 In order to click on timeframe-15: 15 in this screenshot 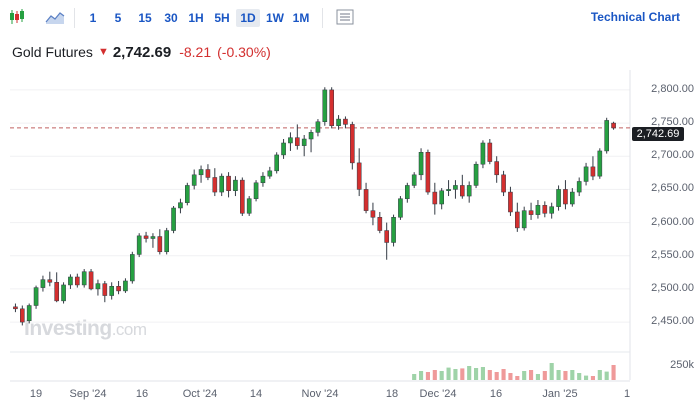, I will do `click(145, 18)`.